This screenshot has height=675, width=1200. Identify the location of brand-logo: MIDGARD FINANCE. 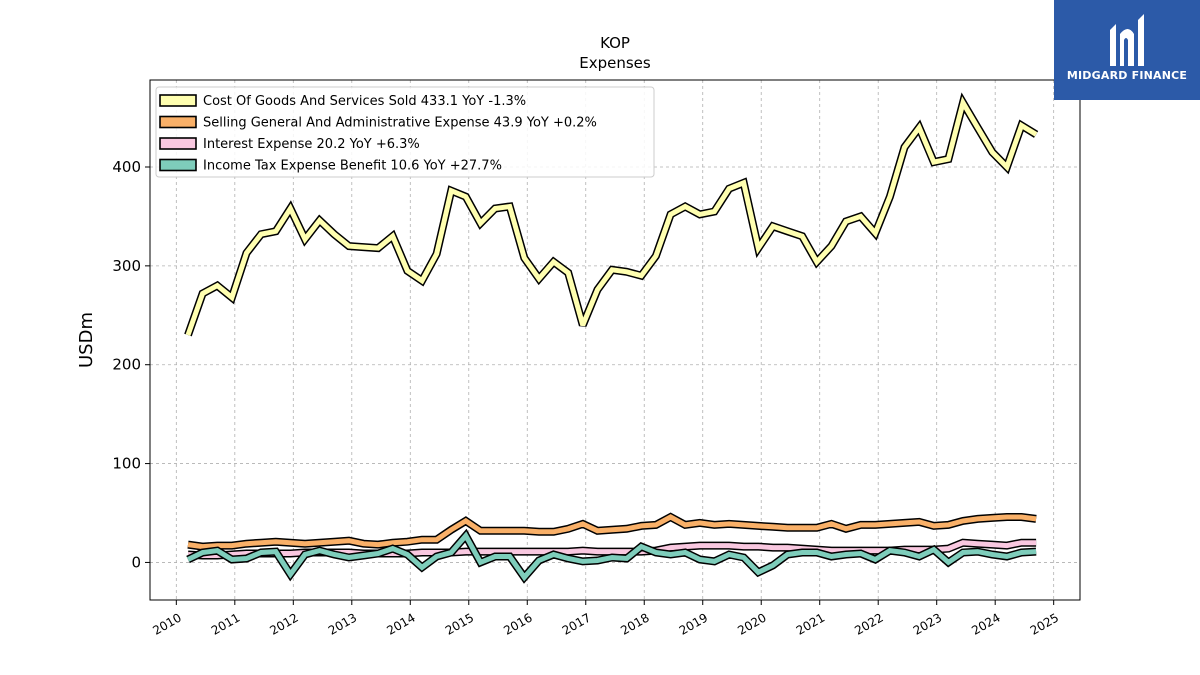
(1127, 50).